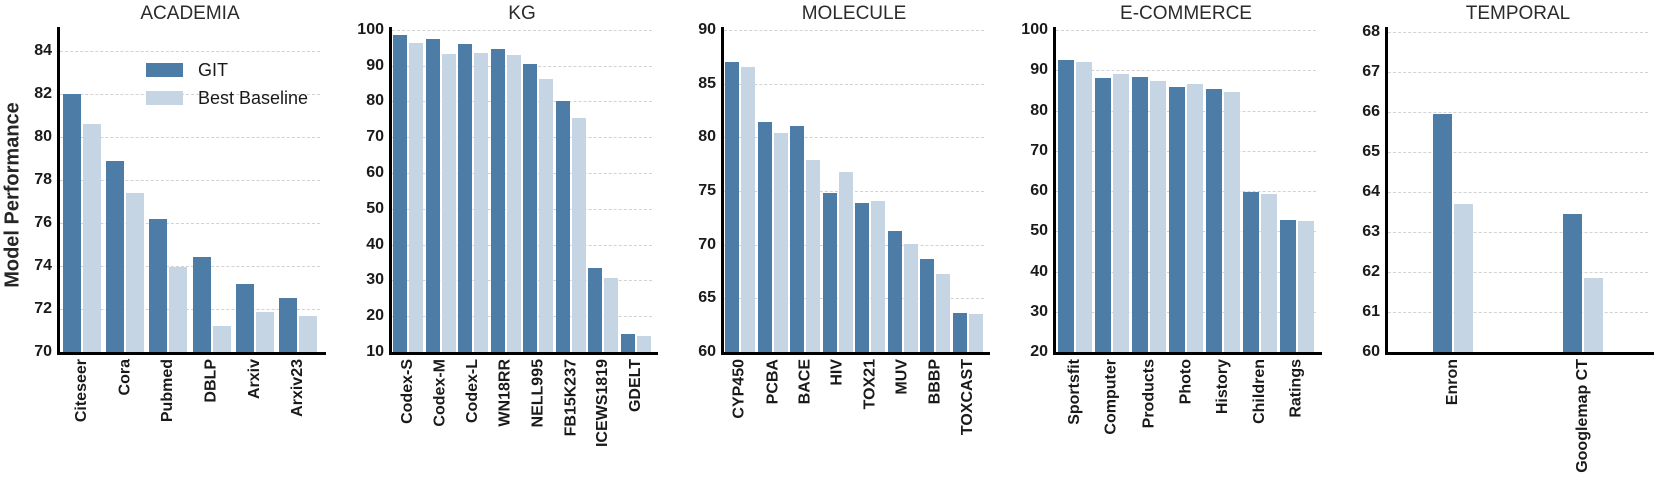 This screenshot has height=484, width=1661. I want to click on x-tick-text: DBLP, so click(211, 381).